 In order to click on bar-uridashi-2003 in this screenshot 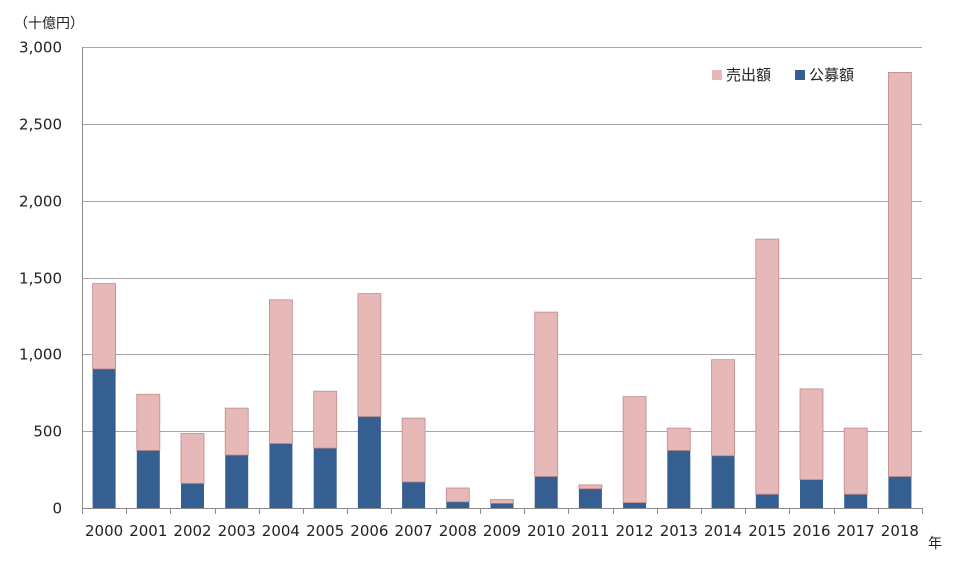, I will do `click(236, 431)`.